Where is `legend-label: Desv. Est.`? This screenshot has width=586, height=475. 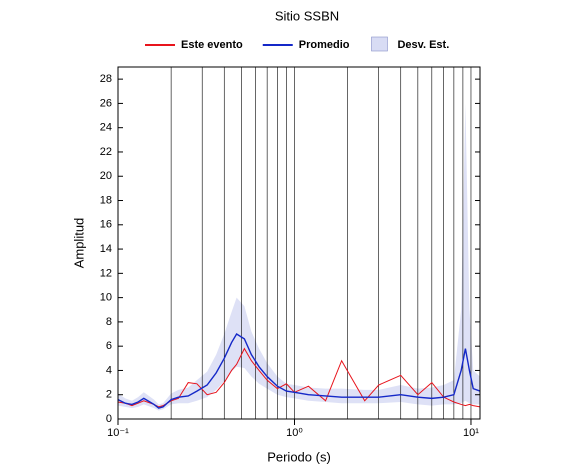
legend-label: Desv. Est. is located at coordinates (423, 45).